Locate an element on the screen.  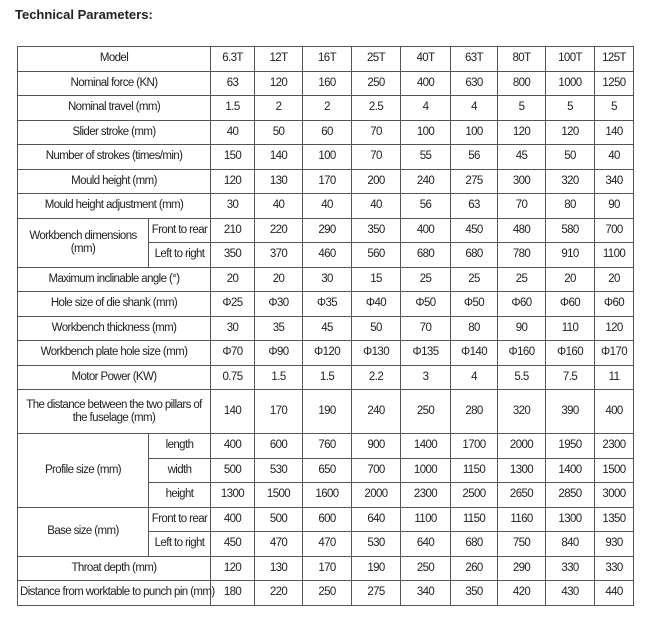
value-cell: 30 is located at coordinates (327, 279).